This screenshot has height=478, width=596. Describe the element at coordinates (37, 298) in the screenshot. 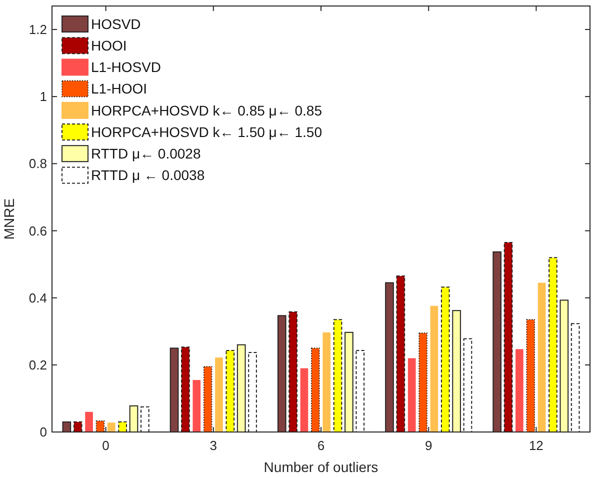

I see `y-tick-label: 0.4` at that location.